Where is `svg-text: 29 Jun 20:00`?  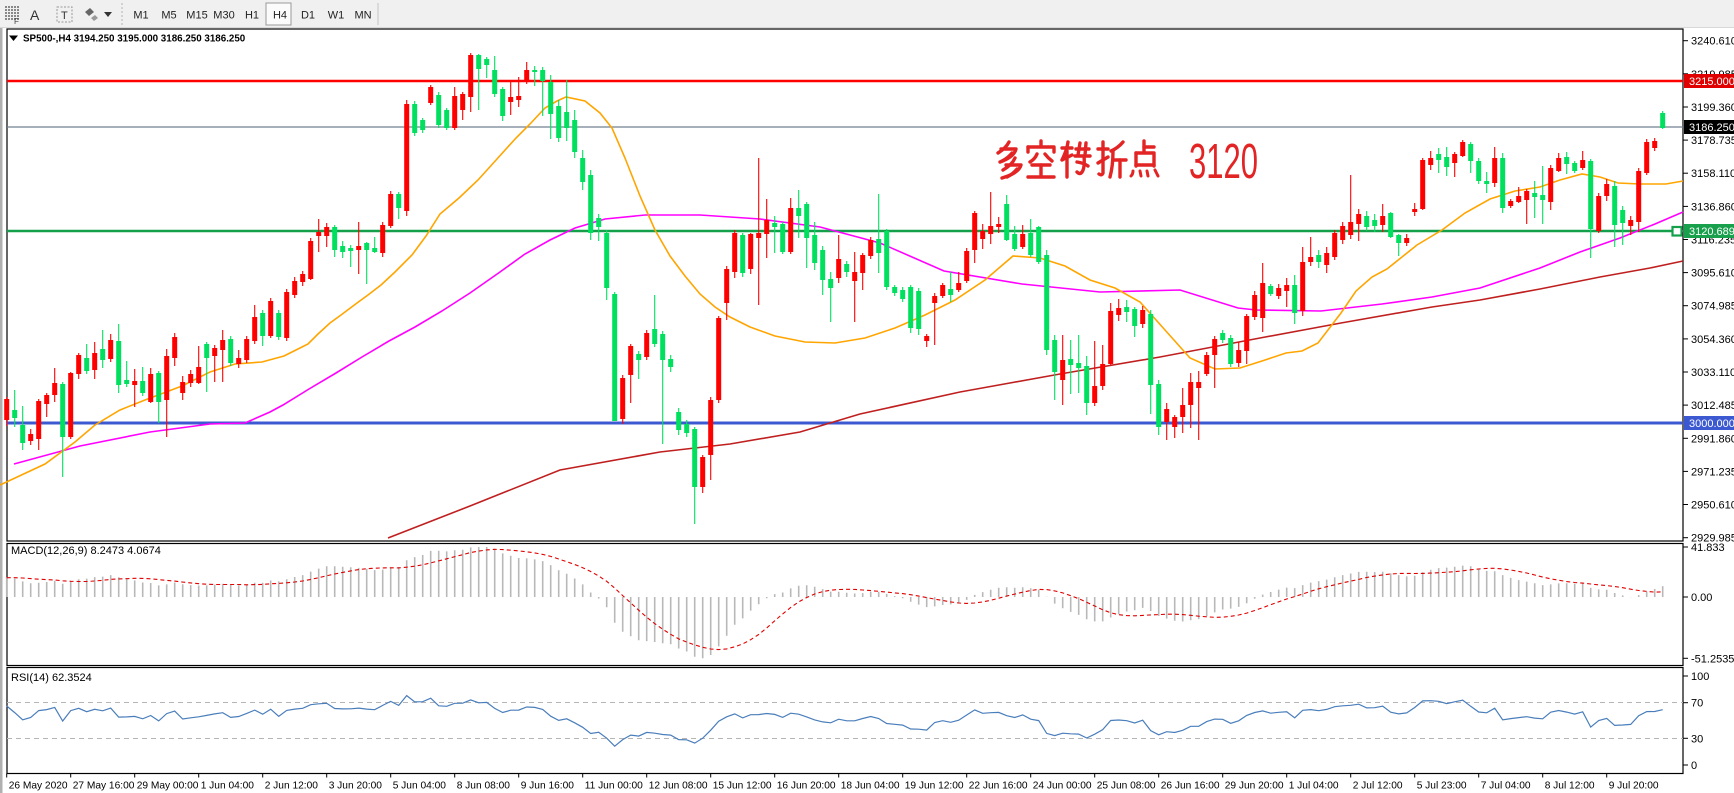
svg-text: 29 Jun 20:00 is located at coordinates (1254, 786).